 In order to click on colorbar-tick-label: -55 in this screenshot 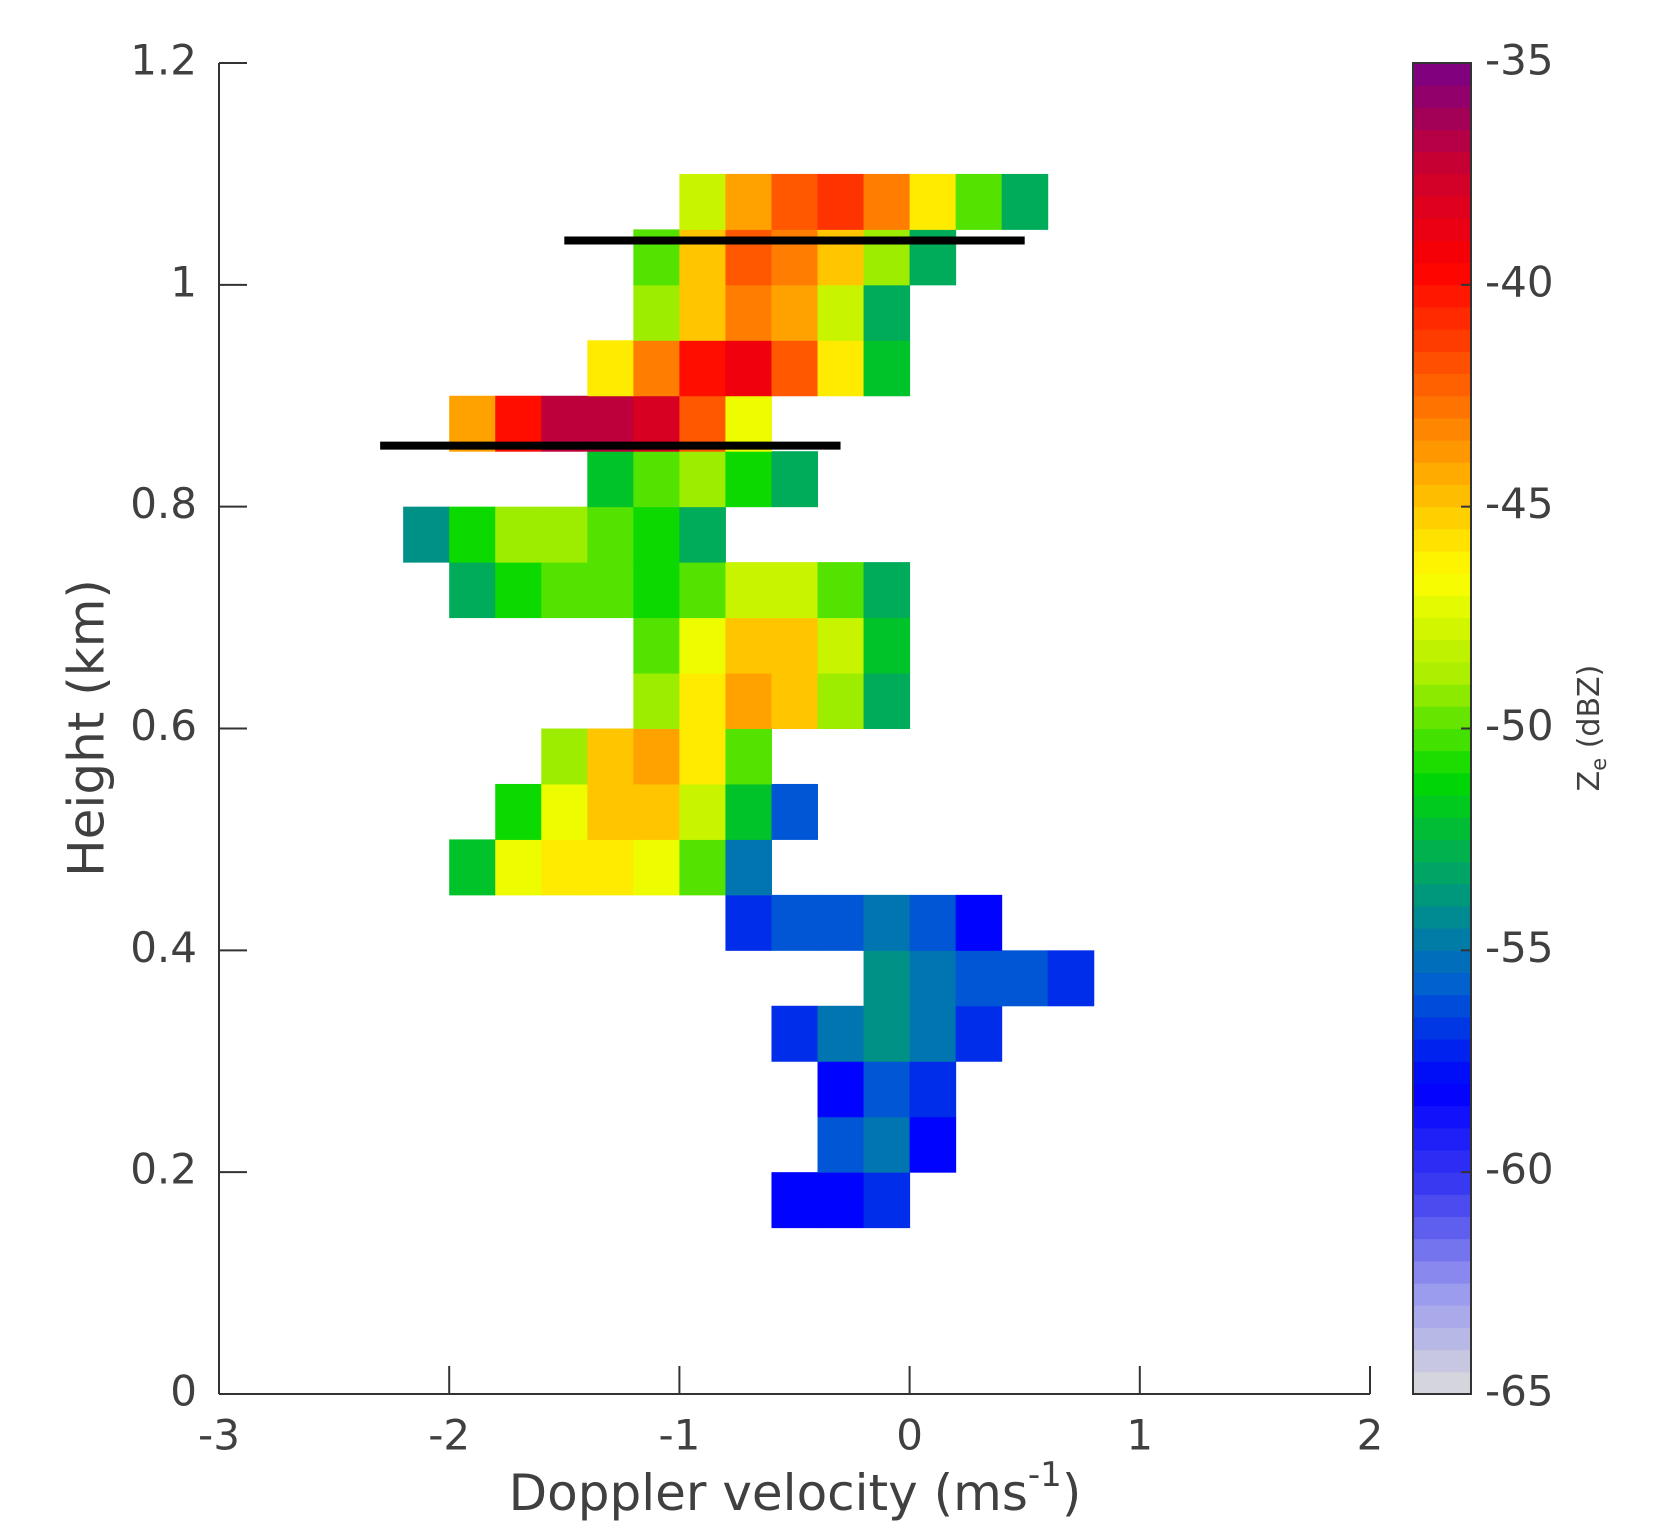, I will do `click(1519, 947)`.